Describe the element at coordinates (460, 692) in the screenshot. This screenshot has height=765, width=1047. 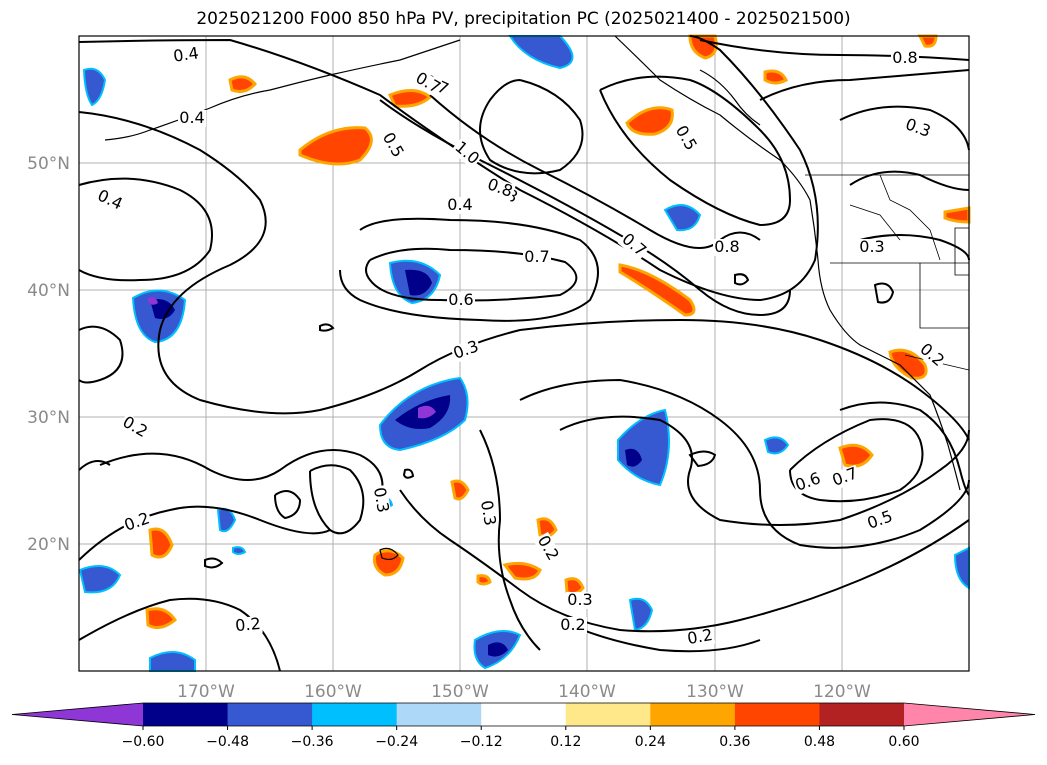
I see `lon-tick-label: 150°W` at that location.